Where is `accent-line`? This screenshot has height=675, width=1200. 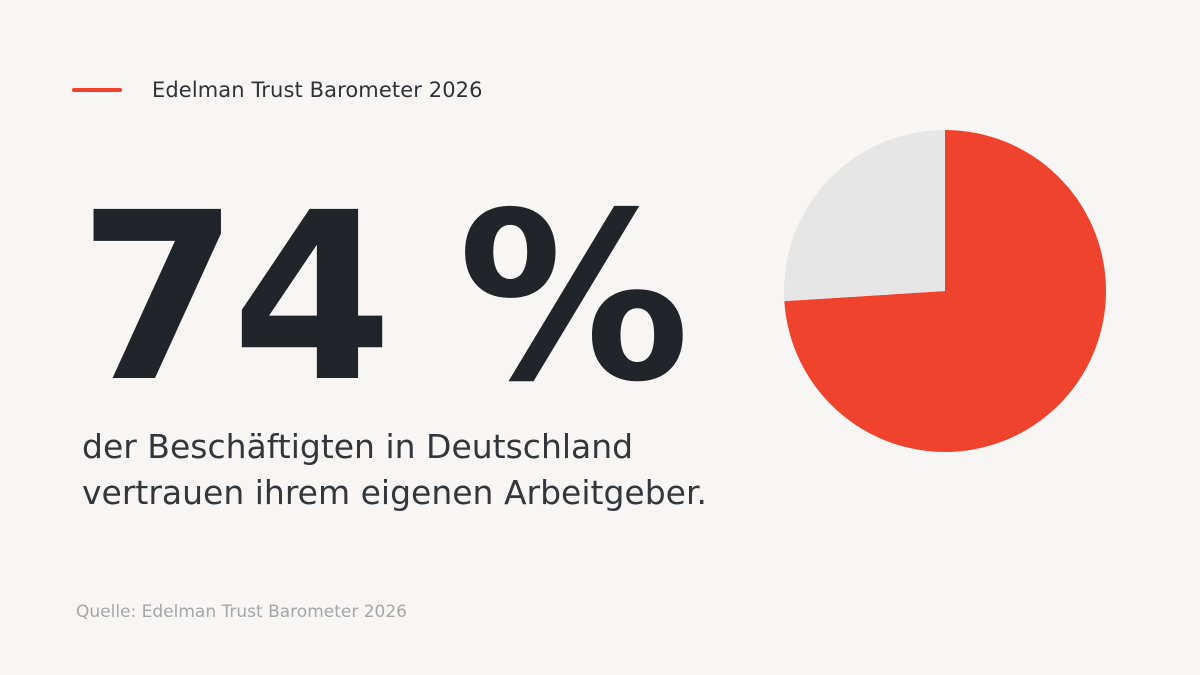 accent-line is located at coordinates (97, 90).